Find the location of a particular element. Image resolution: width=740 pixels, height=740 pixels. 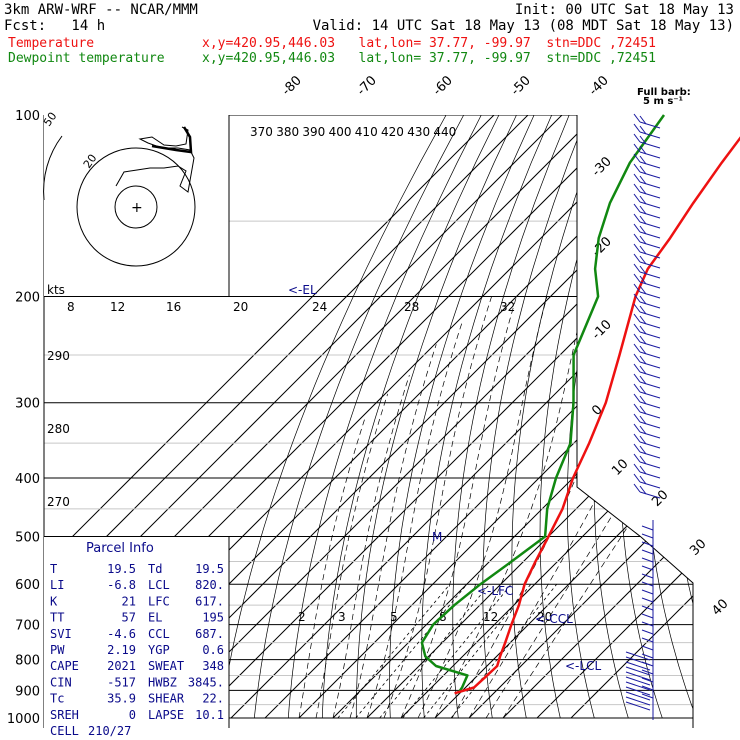

parcel-field-value: 2021 is located at coordinates (121, 666).